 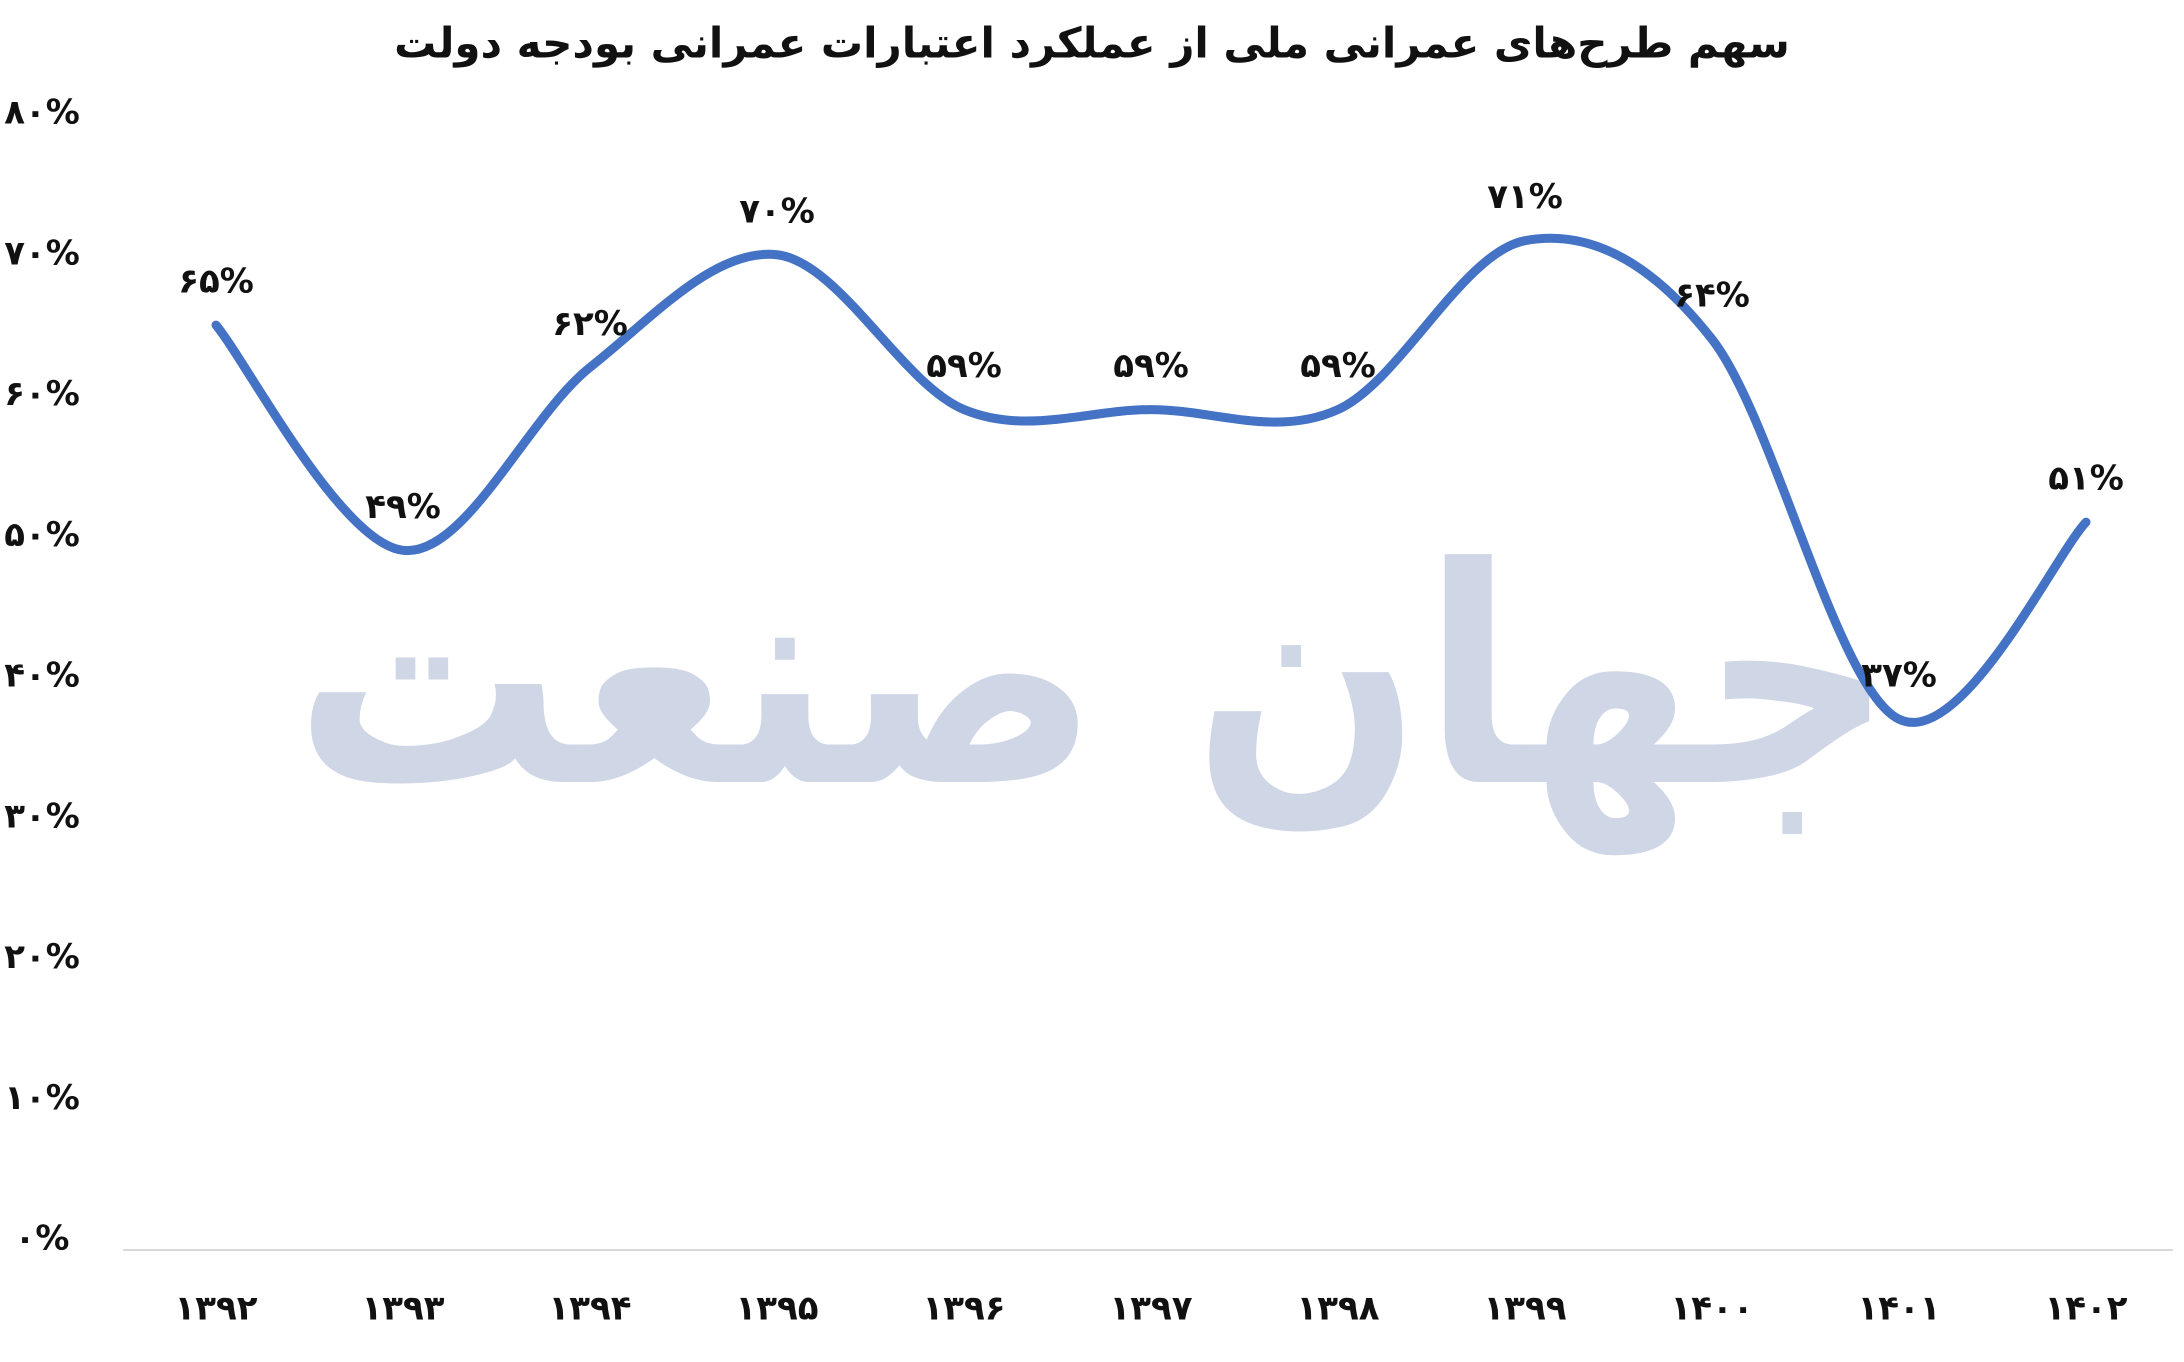 I want to click on data-label: ۴۹%, so click(x=403, y=507).